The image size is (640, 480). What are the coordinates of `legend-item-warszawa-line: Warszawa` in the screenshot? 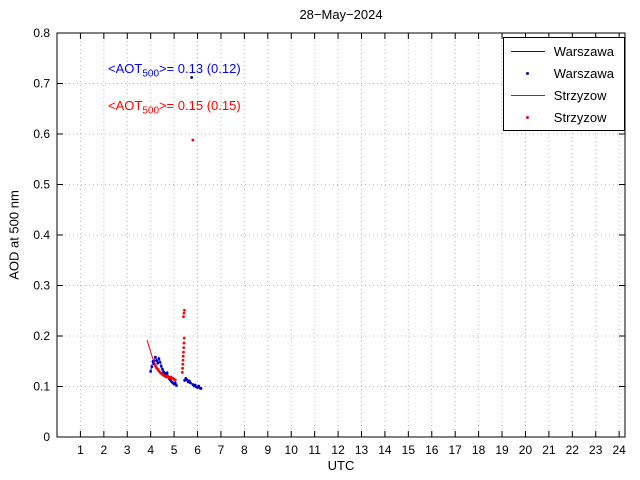 It's located at (562, 51).